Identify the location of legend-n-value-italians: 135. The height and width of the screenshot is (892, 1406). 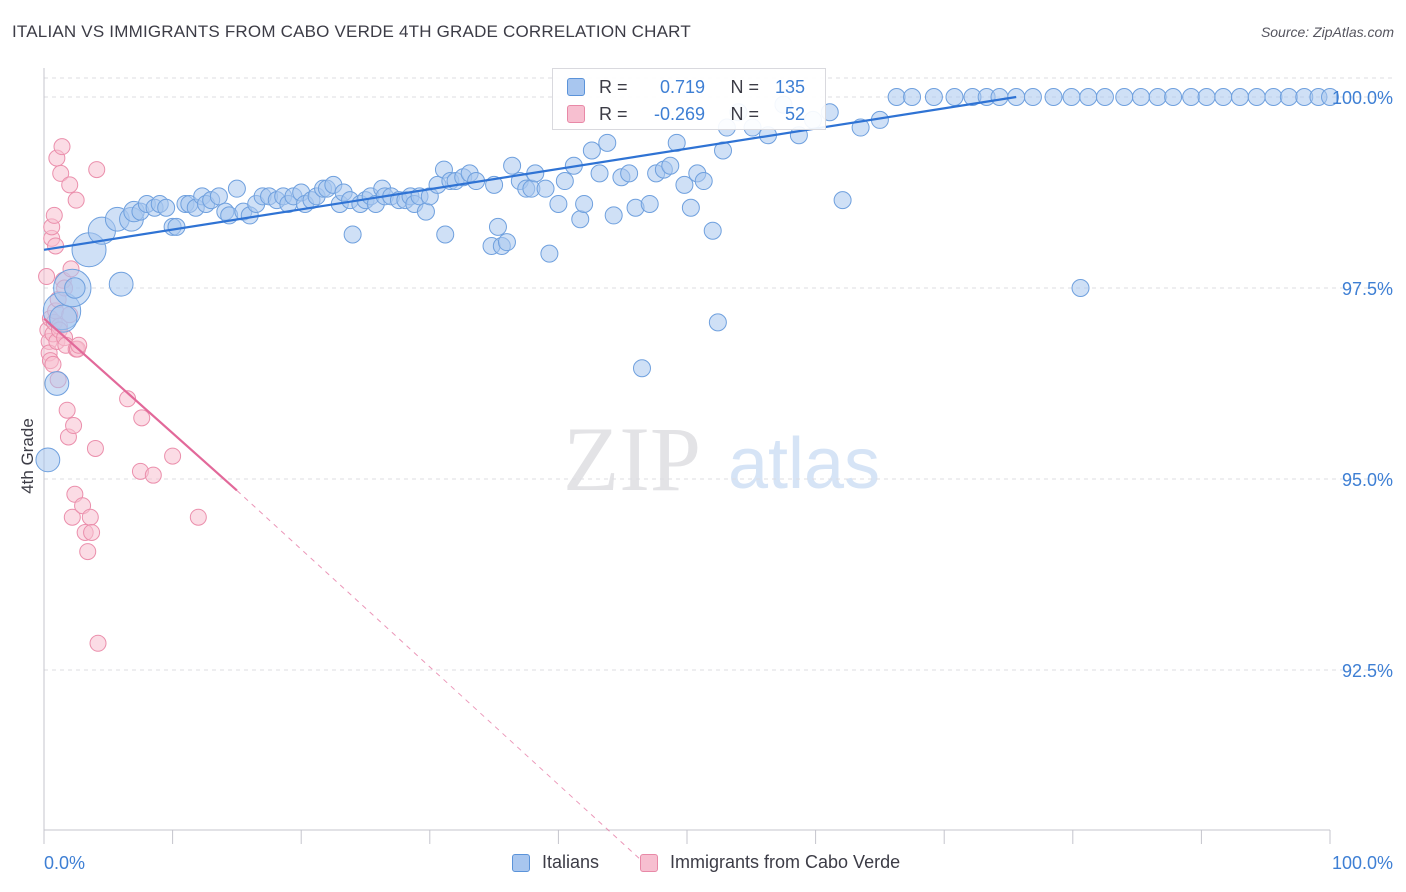
(789, 86).